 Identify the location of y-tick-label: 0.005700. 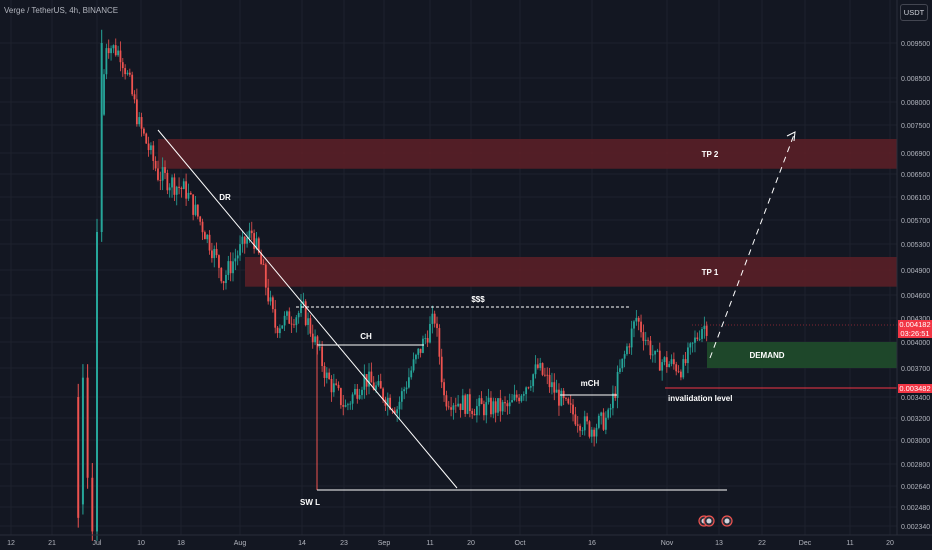
(915, 221).